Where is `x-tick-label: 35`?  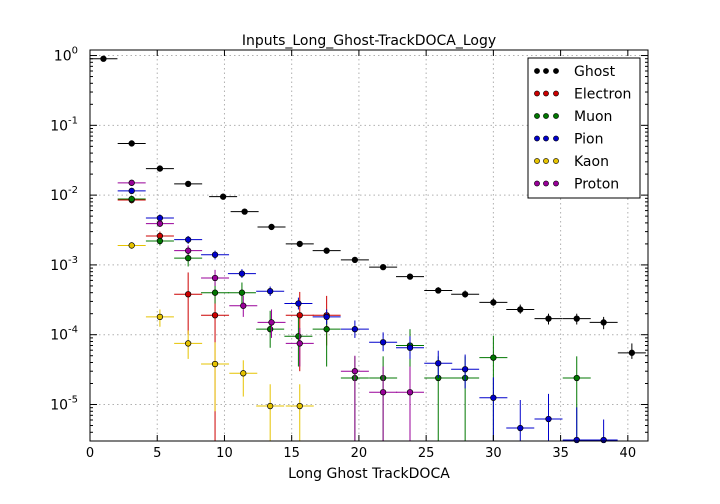
x-tick-label: 35 is located at coordinates (560, 453).